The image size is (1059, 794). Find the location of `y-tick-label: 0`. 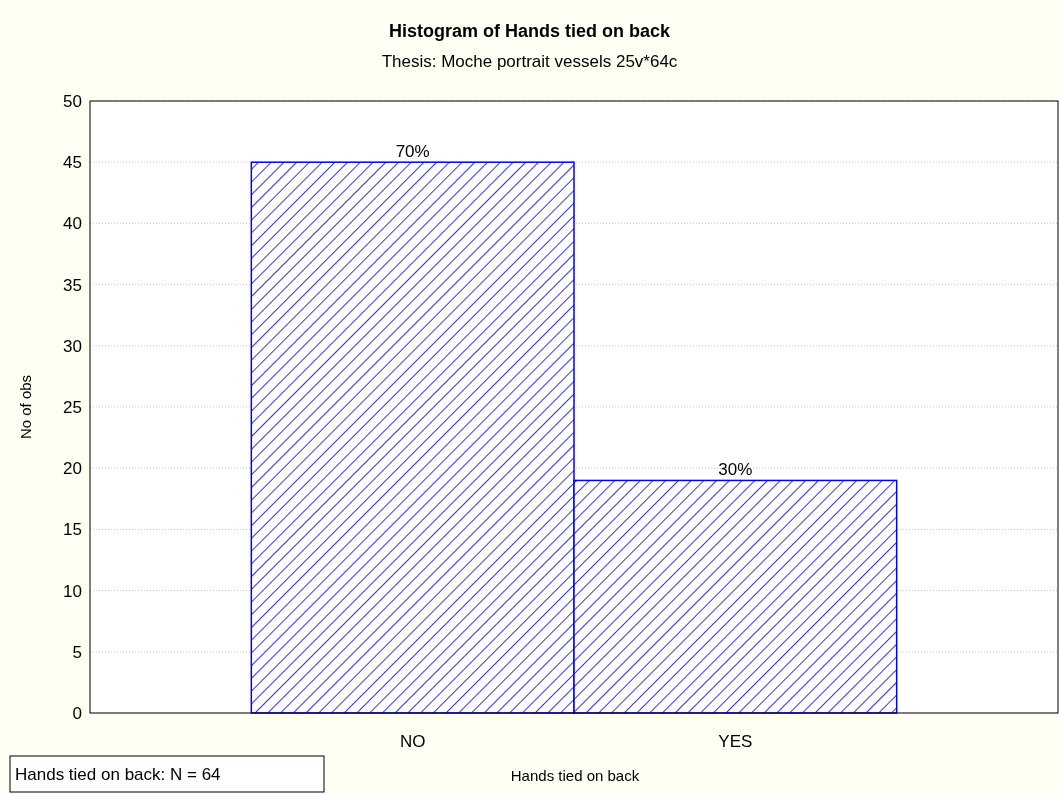

y-tick-label: 0 is located at coordinates (77, 713).